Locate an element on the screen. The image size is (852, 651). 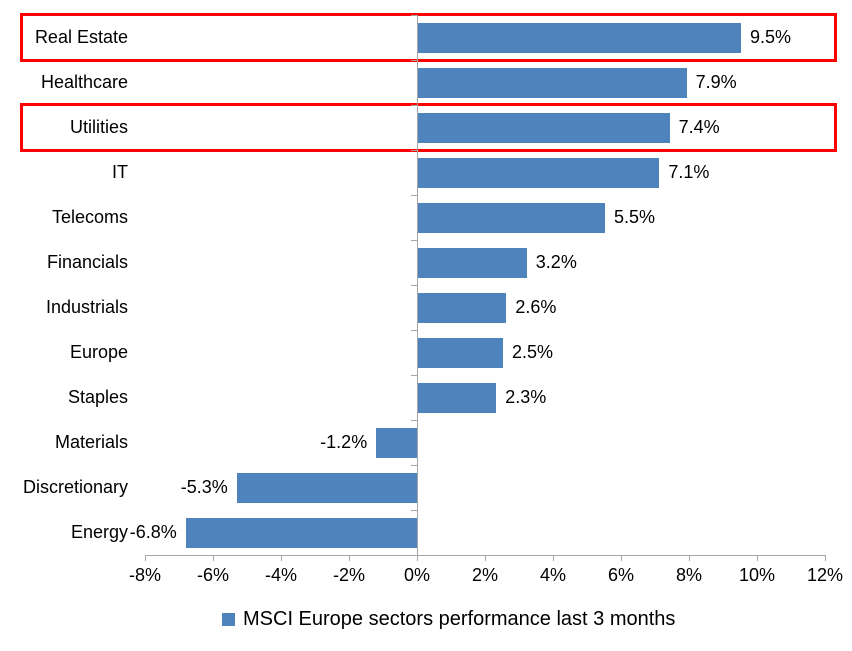
category-label: Industrials is located at coordinates (86, 307).